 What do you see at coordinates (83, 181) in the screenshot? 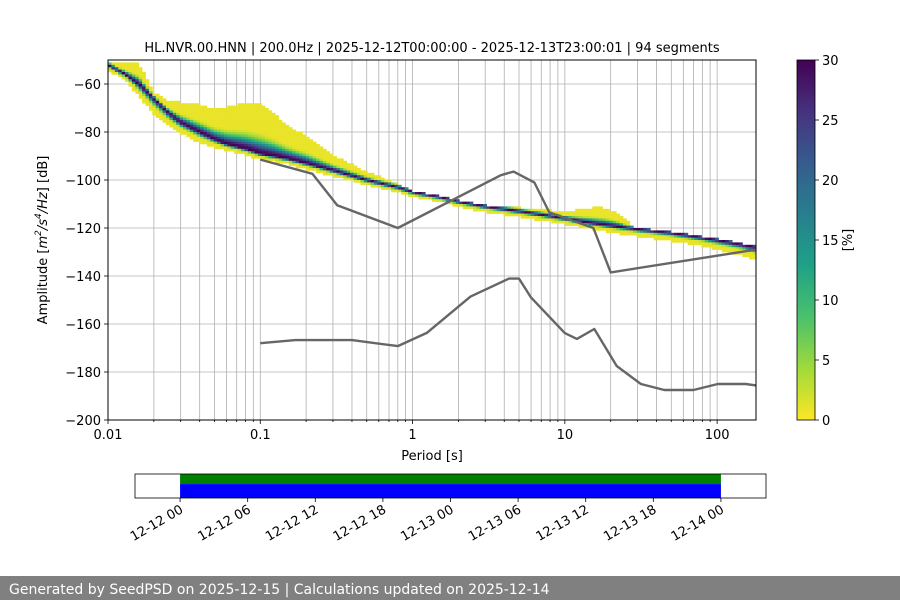
I see `y-tick-label: −100` at bounding box center [83, 181].